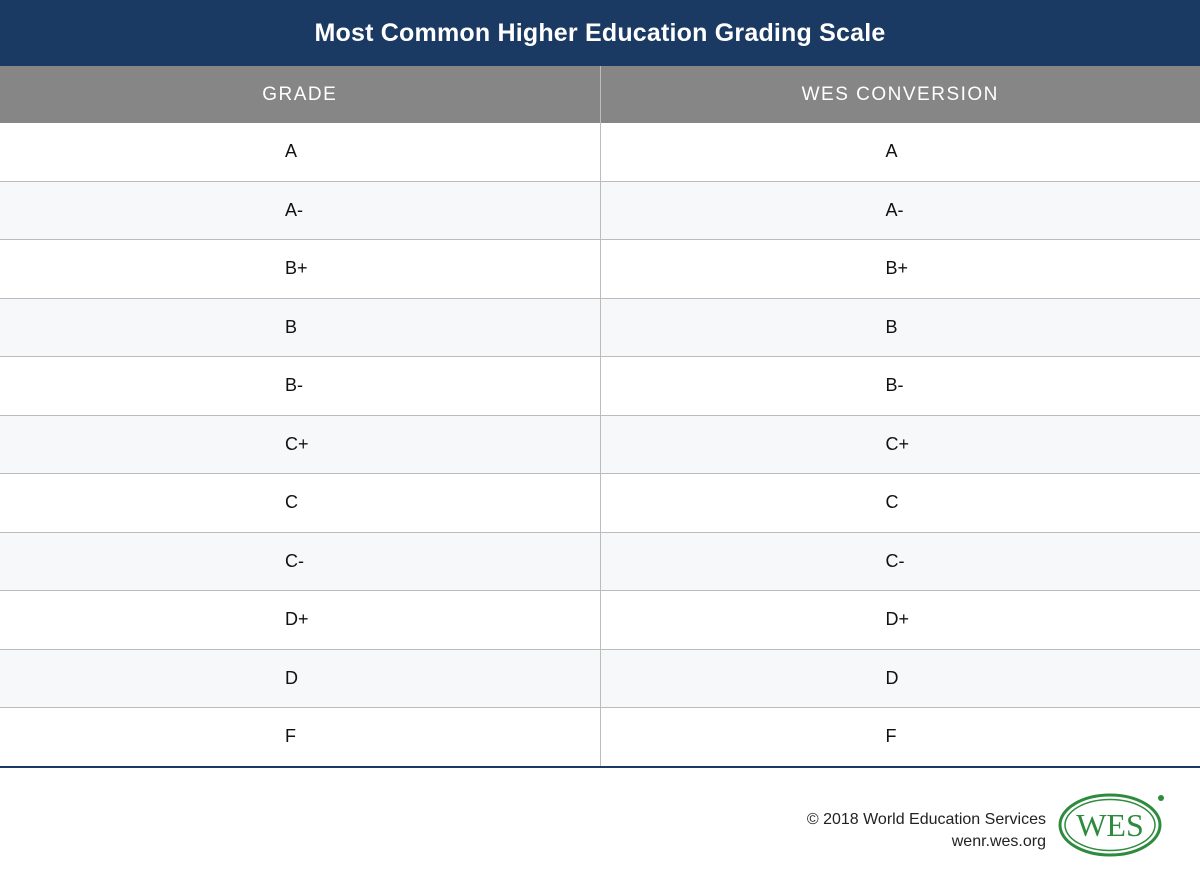  I want to click on conversion-cell: B-, so click(900, 386).